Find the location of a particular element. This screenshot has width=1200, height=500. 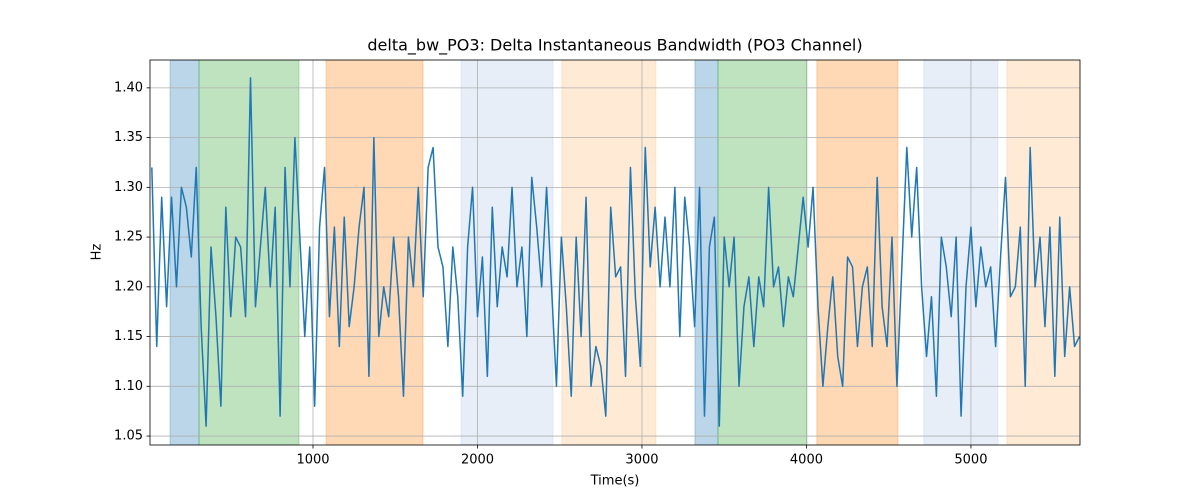

y-tick-label: 1.05 is located at coordinates (128, 436).